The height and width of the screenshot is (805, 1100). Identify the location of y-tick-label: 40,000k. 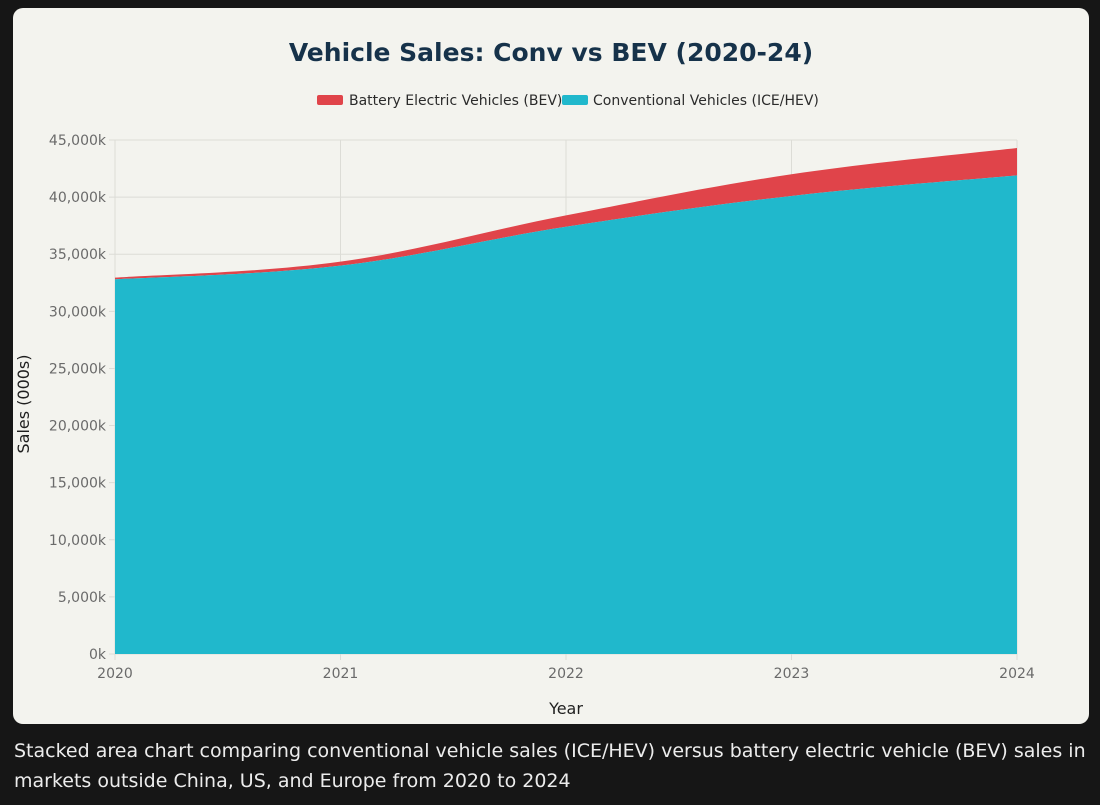
(78, 198).